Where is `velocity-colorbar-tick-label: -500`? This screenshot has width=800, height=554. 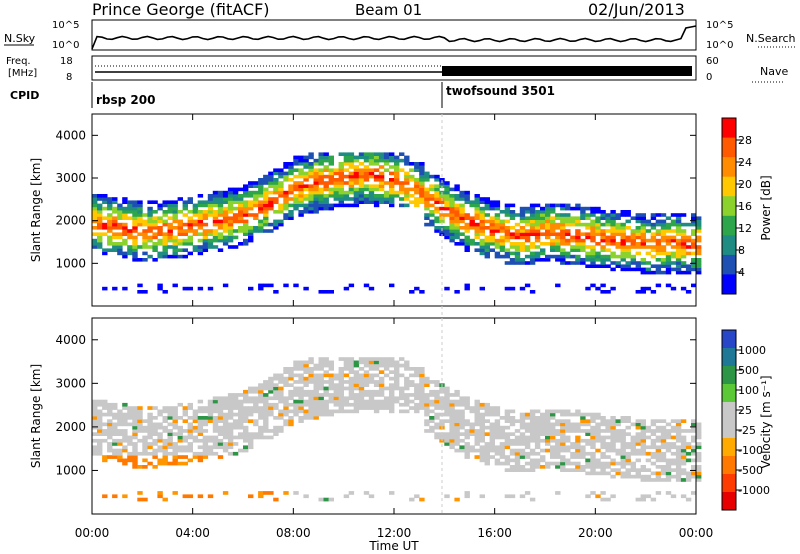
velocity-colorbar-tick-label: -500 is located at coordinates (750, 470).